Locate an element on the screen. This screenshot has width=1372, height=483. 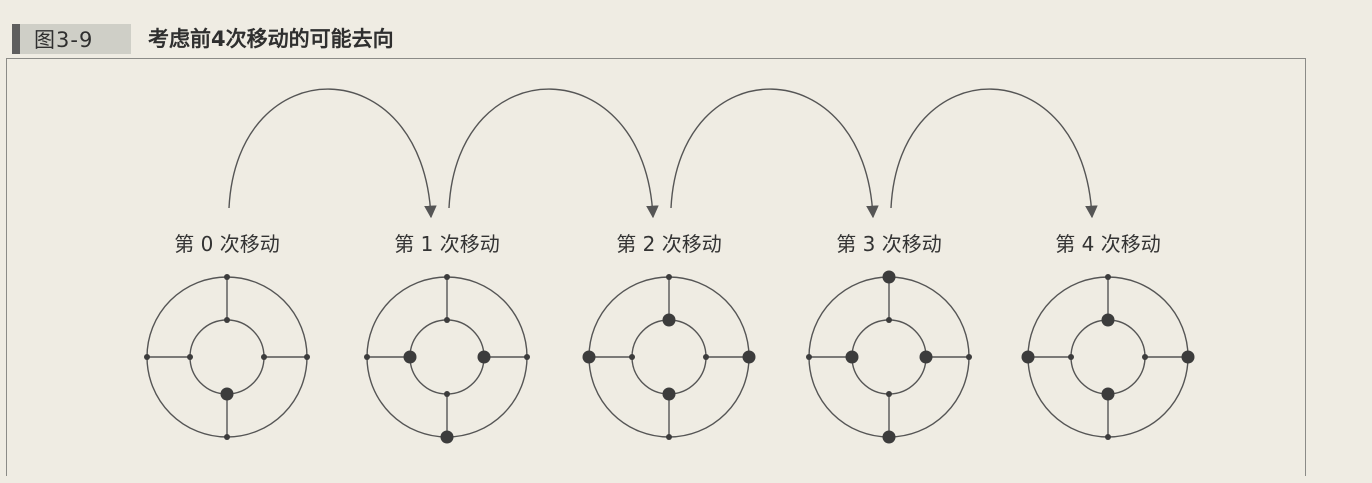
figure-number-tab is located at coordinates (75, 39).